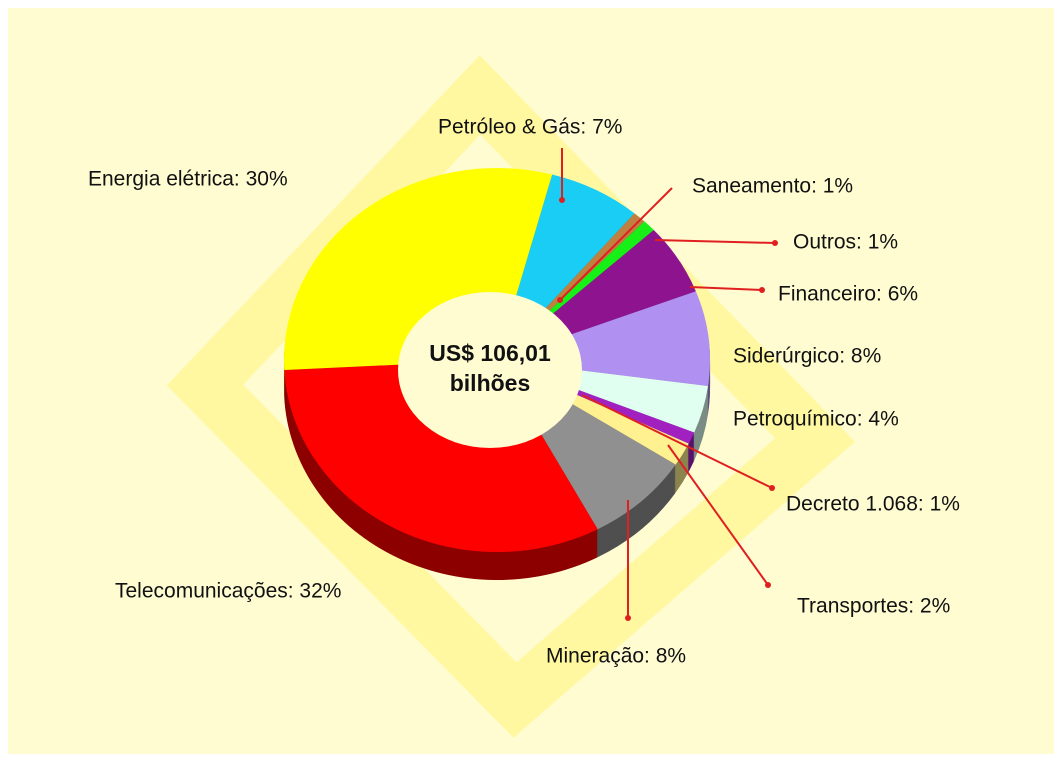 The height and width of the screenshot is (762, 1062). What do you see at coordinates (873, 504) in the screenshot?
I see `slice-label: Decreto 1.068: 1%` at bounding box center [873, 504].